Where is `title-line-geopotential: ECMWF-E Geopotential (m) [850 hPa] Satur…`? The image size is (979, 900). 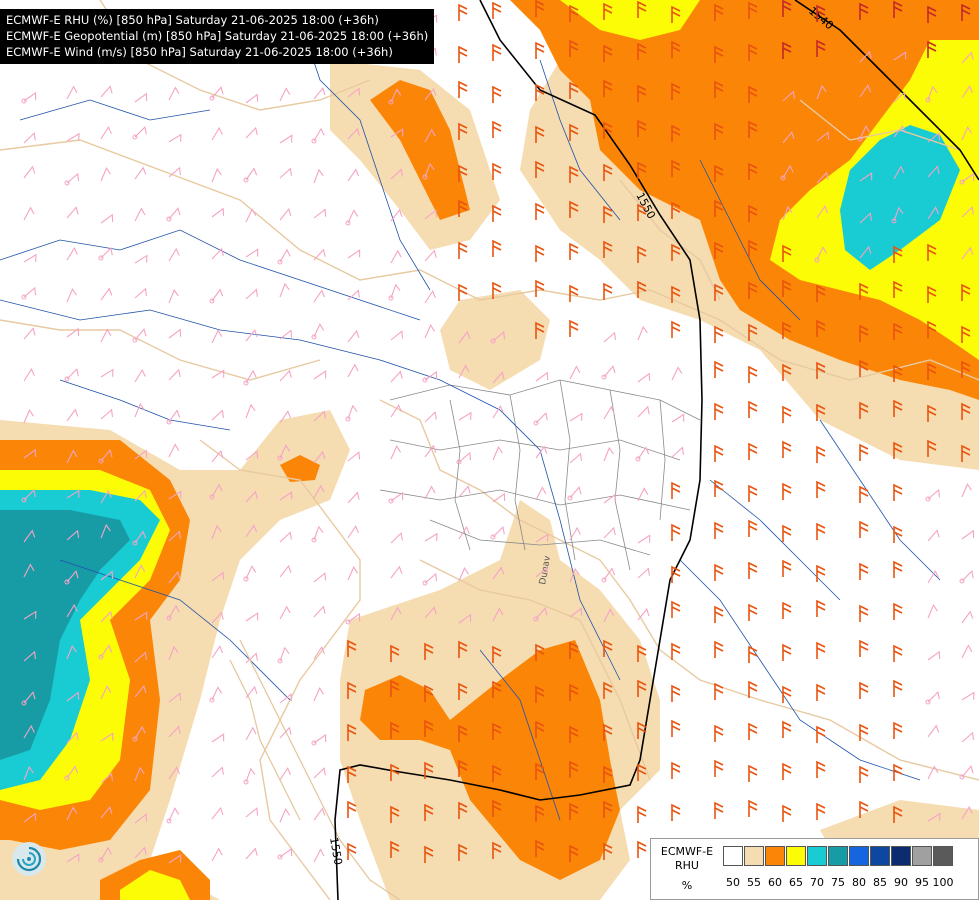
title-line-geopotential: ECMWF-E Geopotential (m) [850 hPa] Satur… is located at coordinates (217, 36).